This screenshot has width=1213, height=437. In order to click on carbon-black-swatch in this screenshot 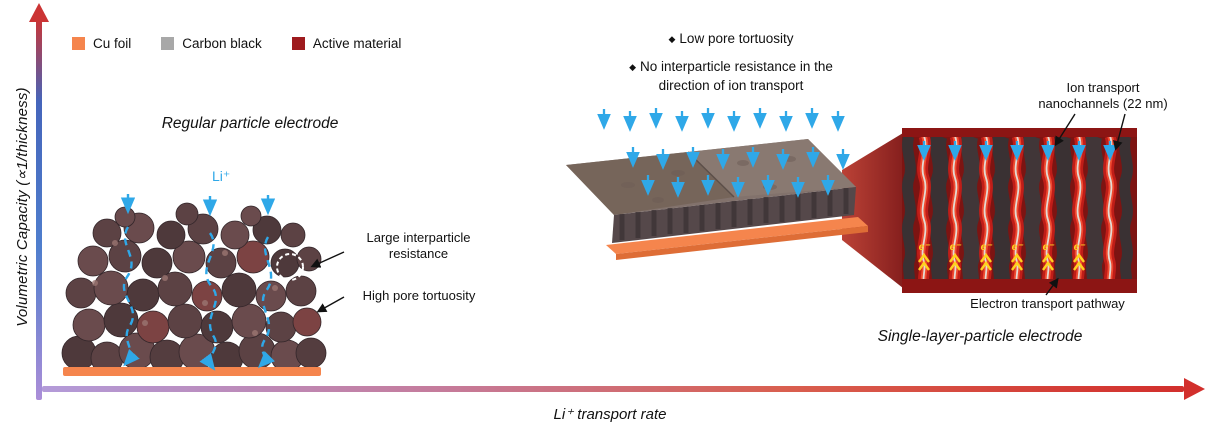, I will do `click(168, 43)`.